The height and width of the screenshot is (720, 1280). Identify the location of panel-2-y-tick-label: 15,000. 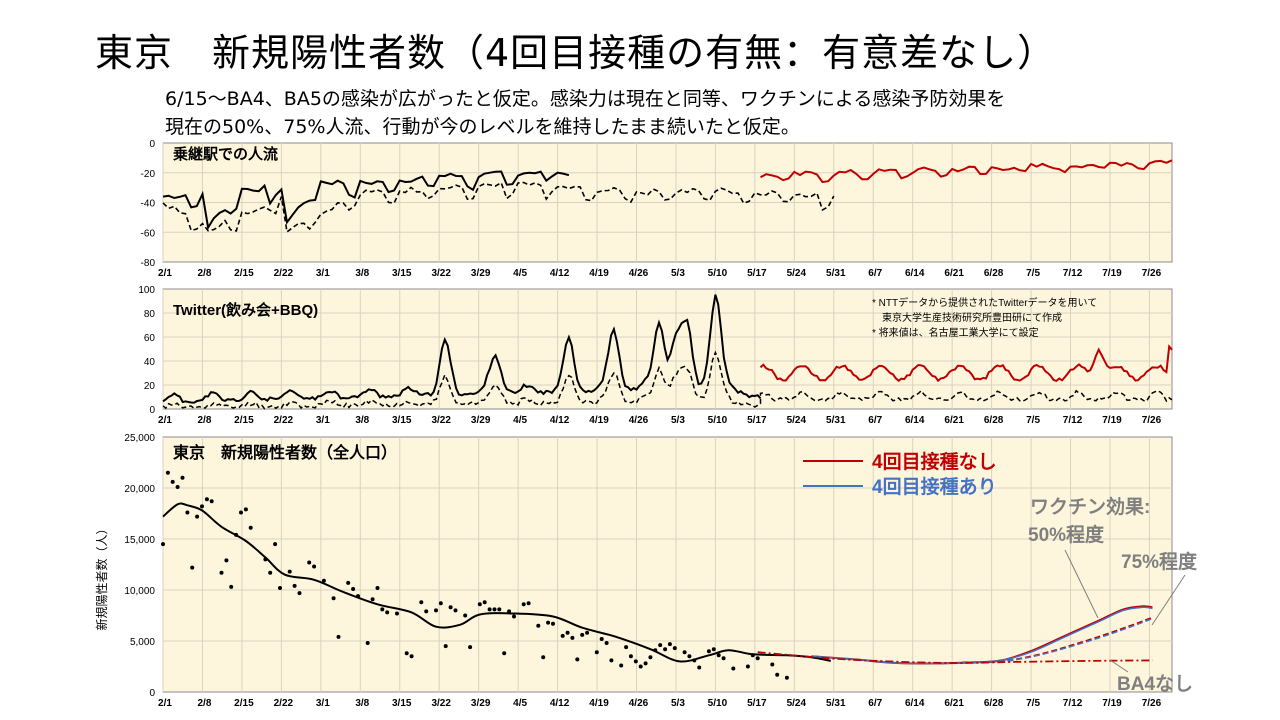
(139, 540).